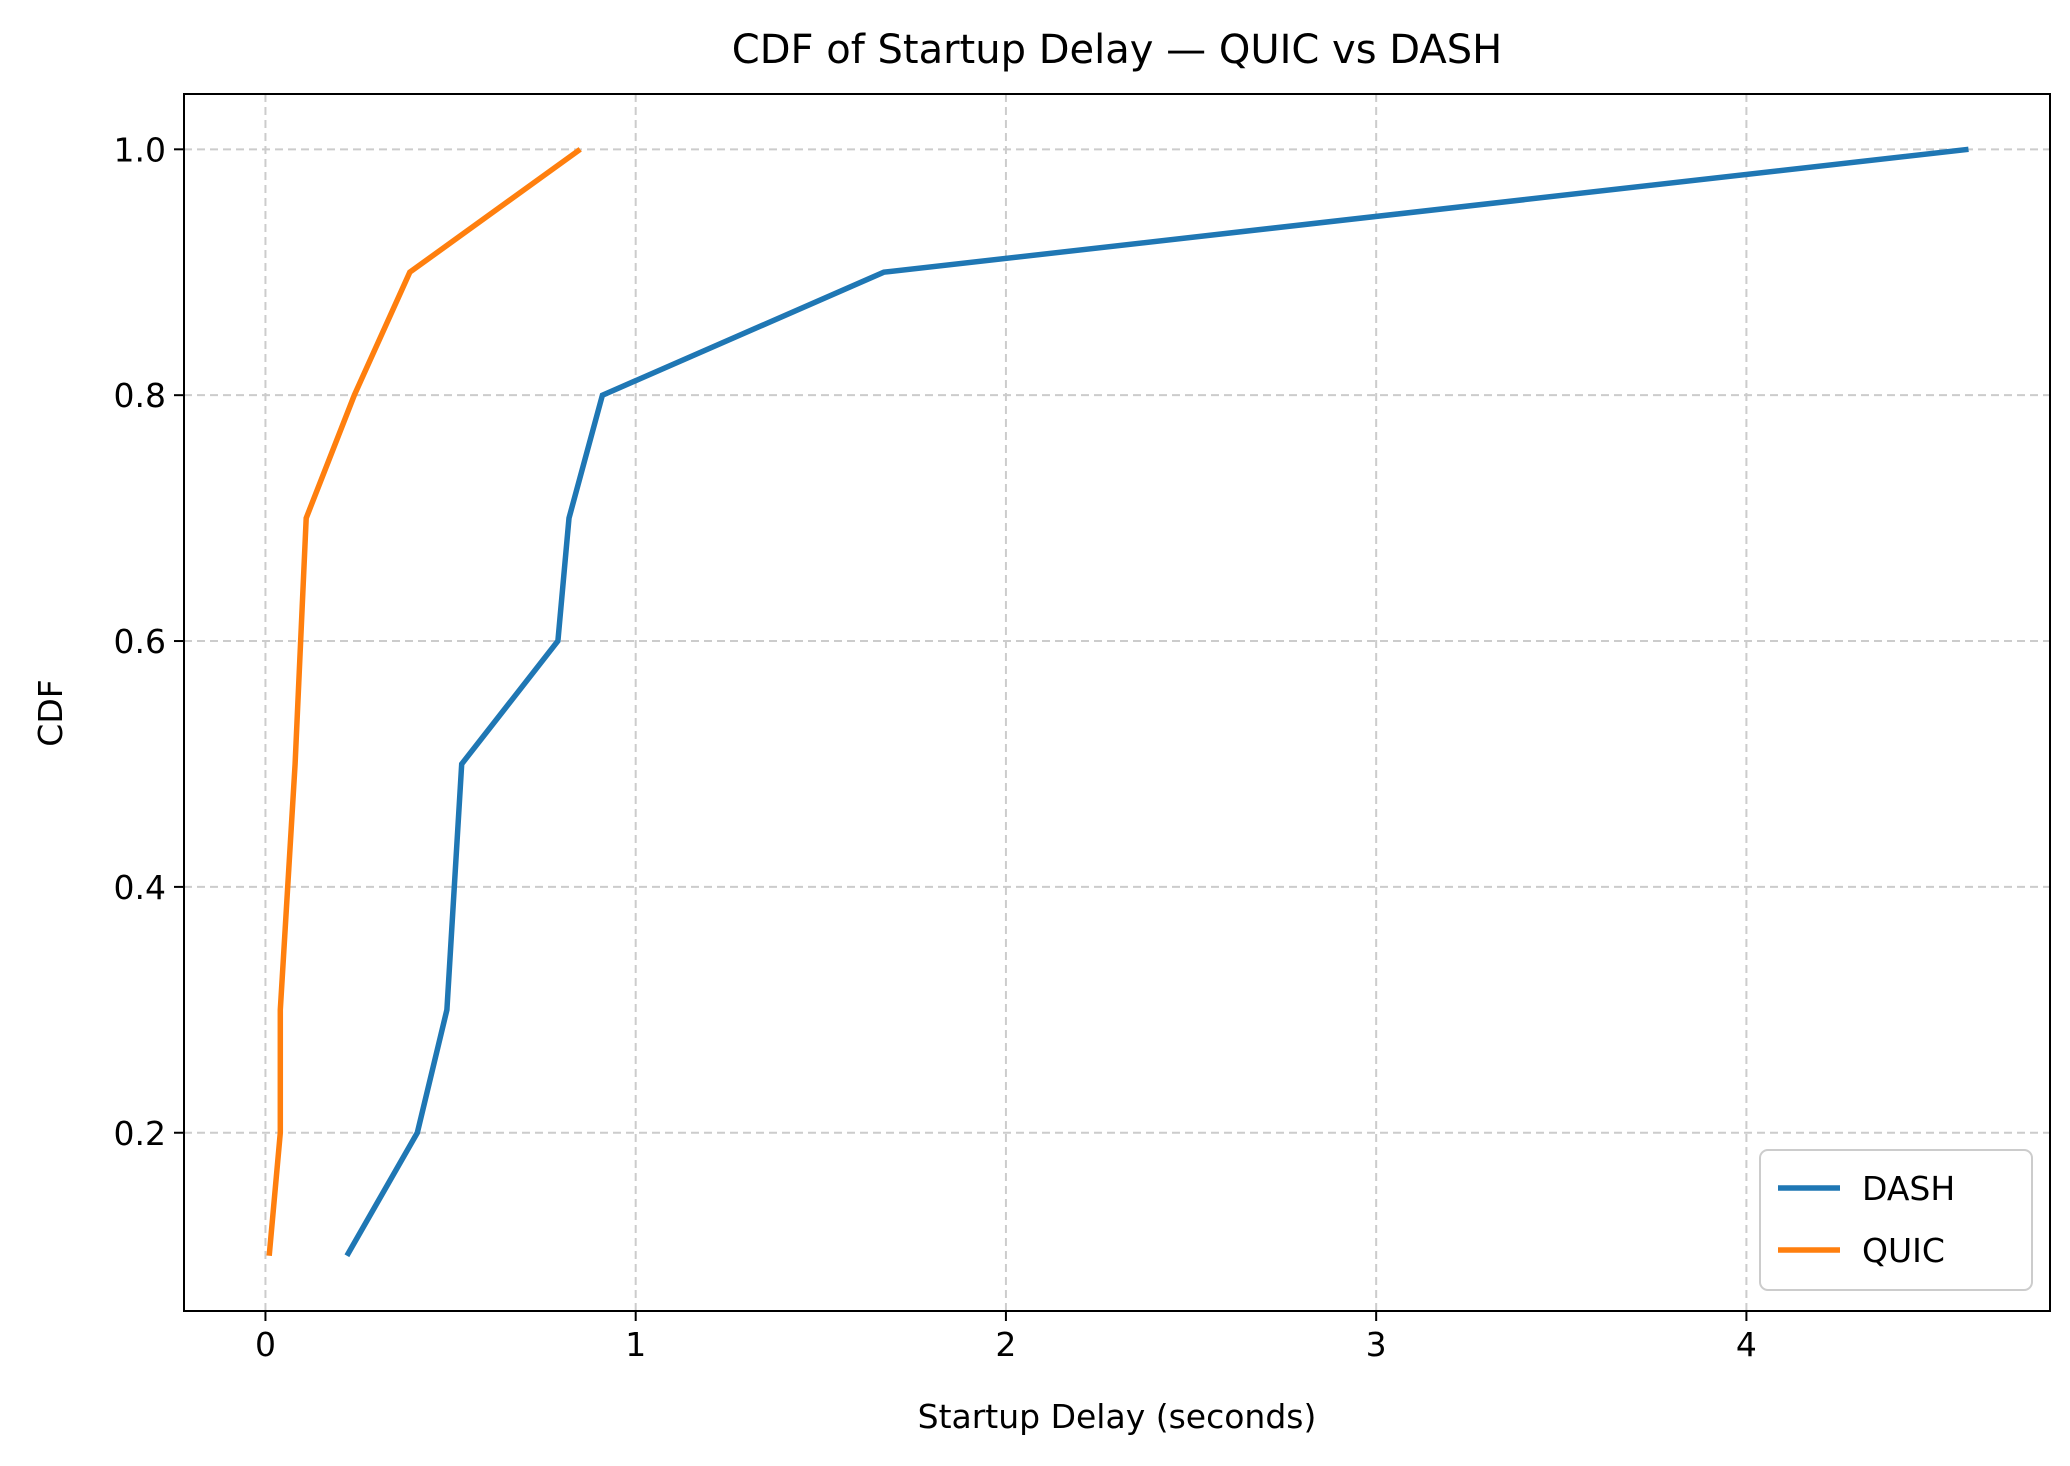 This screenshot has width=2070, height=1466. I want to click on legend-box, so click(1896, 1220).